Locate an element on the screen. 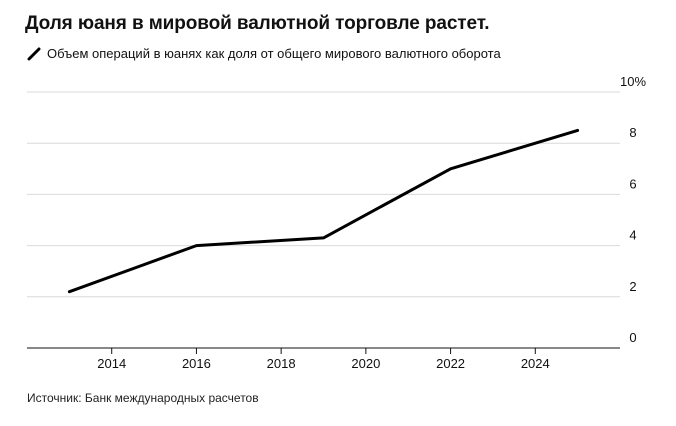 Image resolution: width=676 pixels, height=426 pixels. legend-line-icon is located at coordinates (34, 54).